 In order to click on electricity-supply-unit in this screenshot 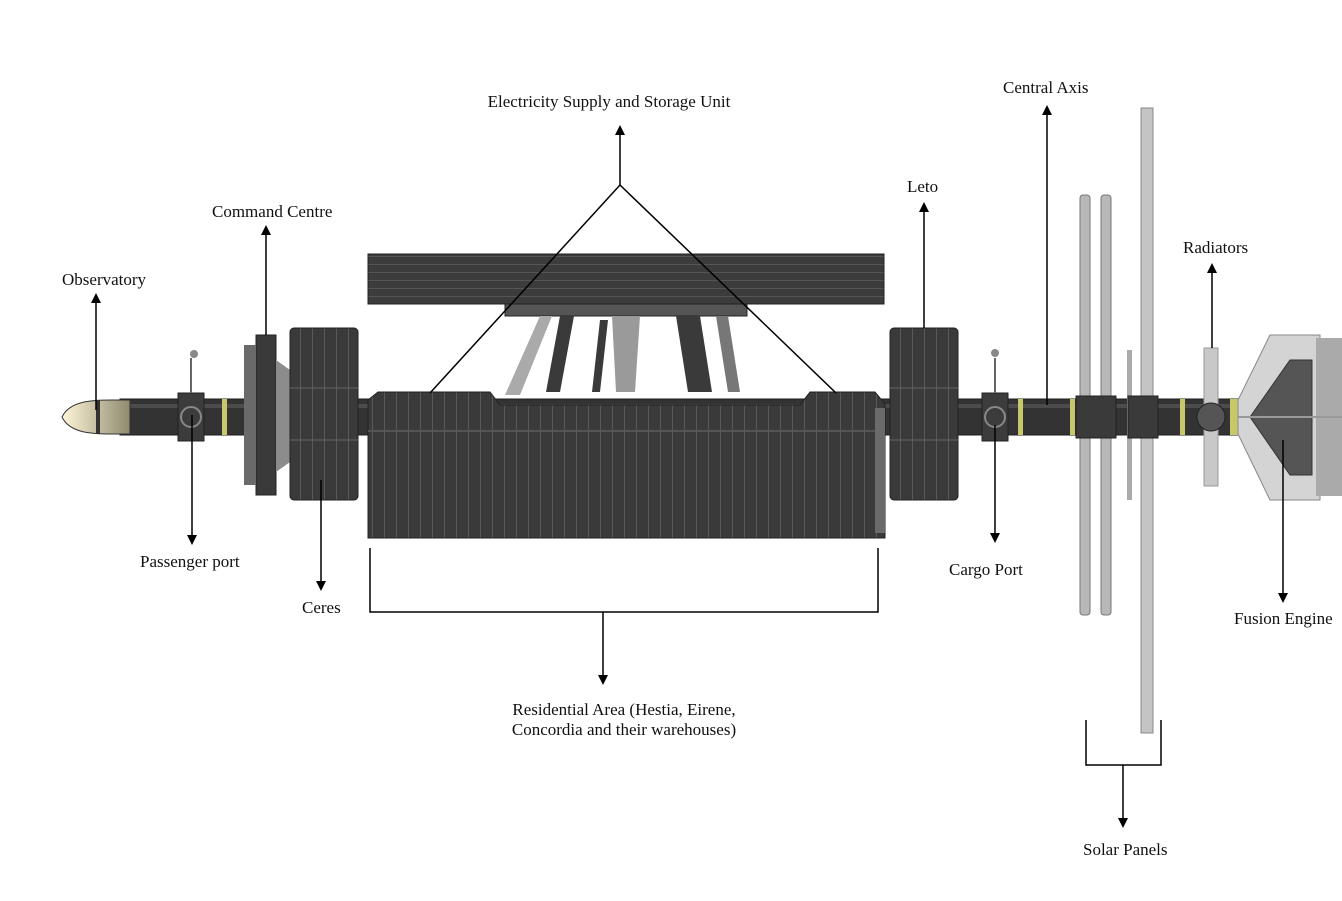, I will do `click(626, 324)`.